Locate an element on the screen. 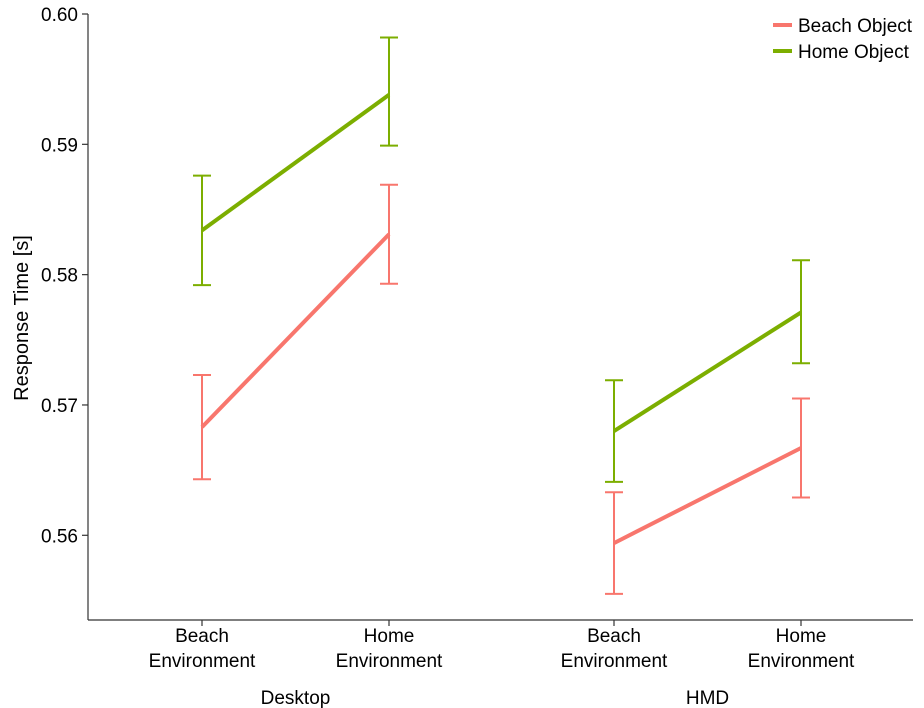  group-label: Desktop is located at coordinates (296, 698).